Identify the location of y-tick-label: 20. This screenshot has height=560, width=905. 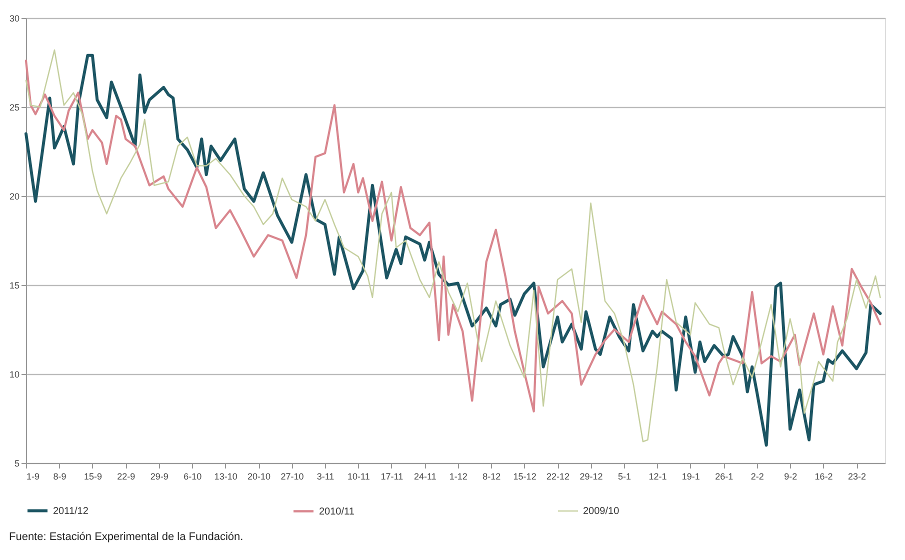
(14, 197).